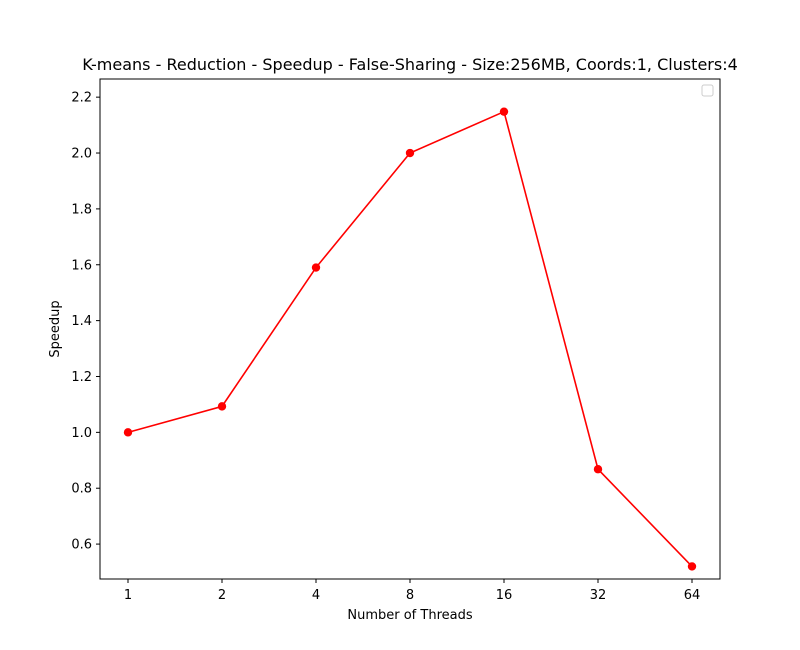  What do you see at coordinates (410, 595) in the screenshot?
I see `x-tick-label: 8` at bounding box center [410, 595].